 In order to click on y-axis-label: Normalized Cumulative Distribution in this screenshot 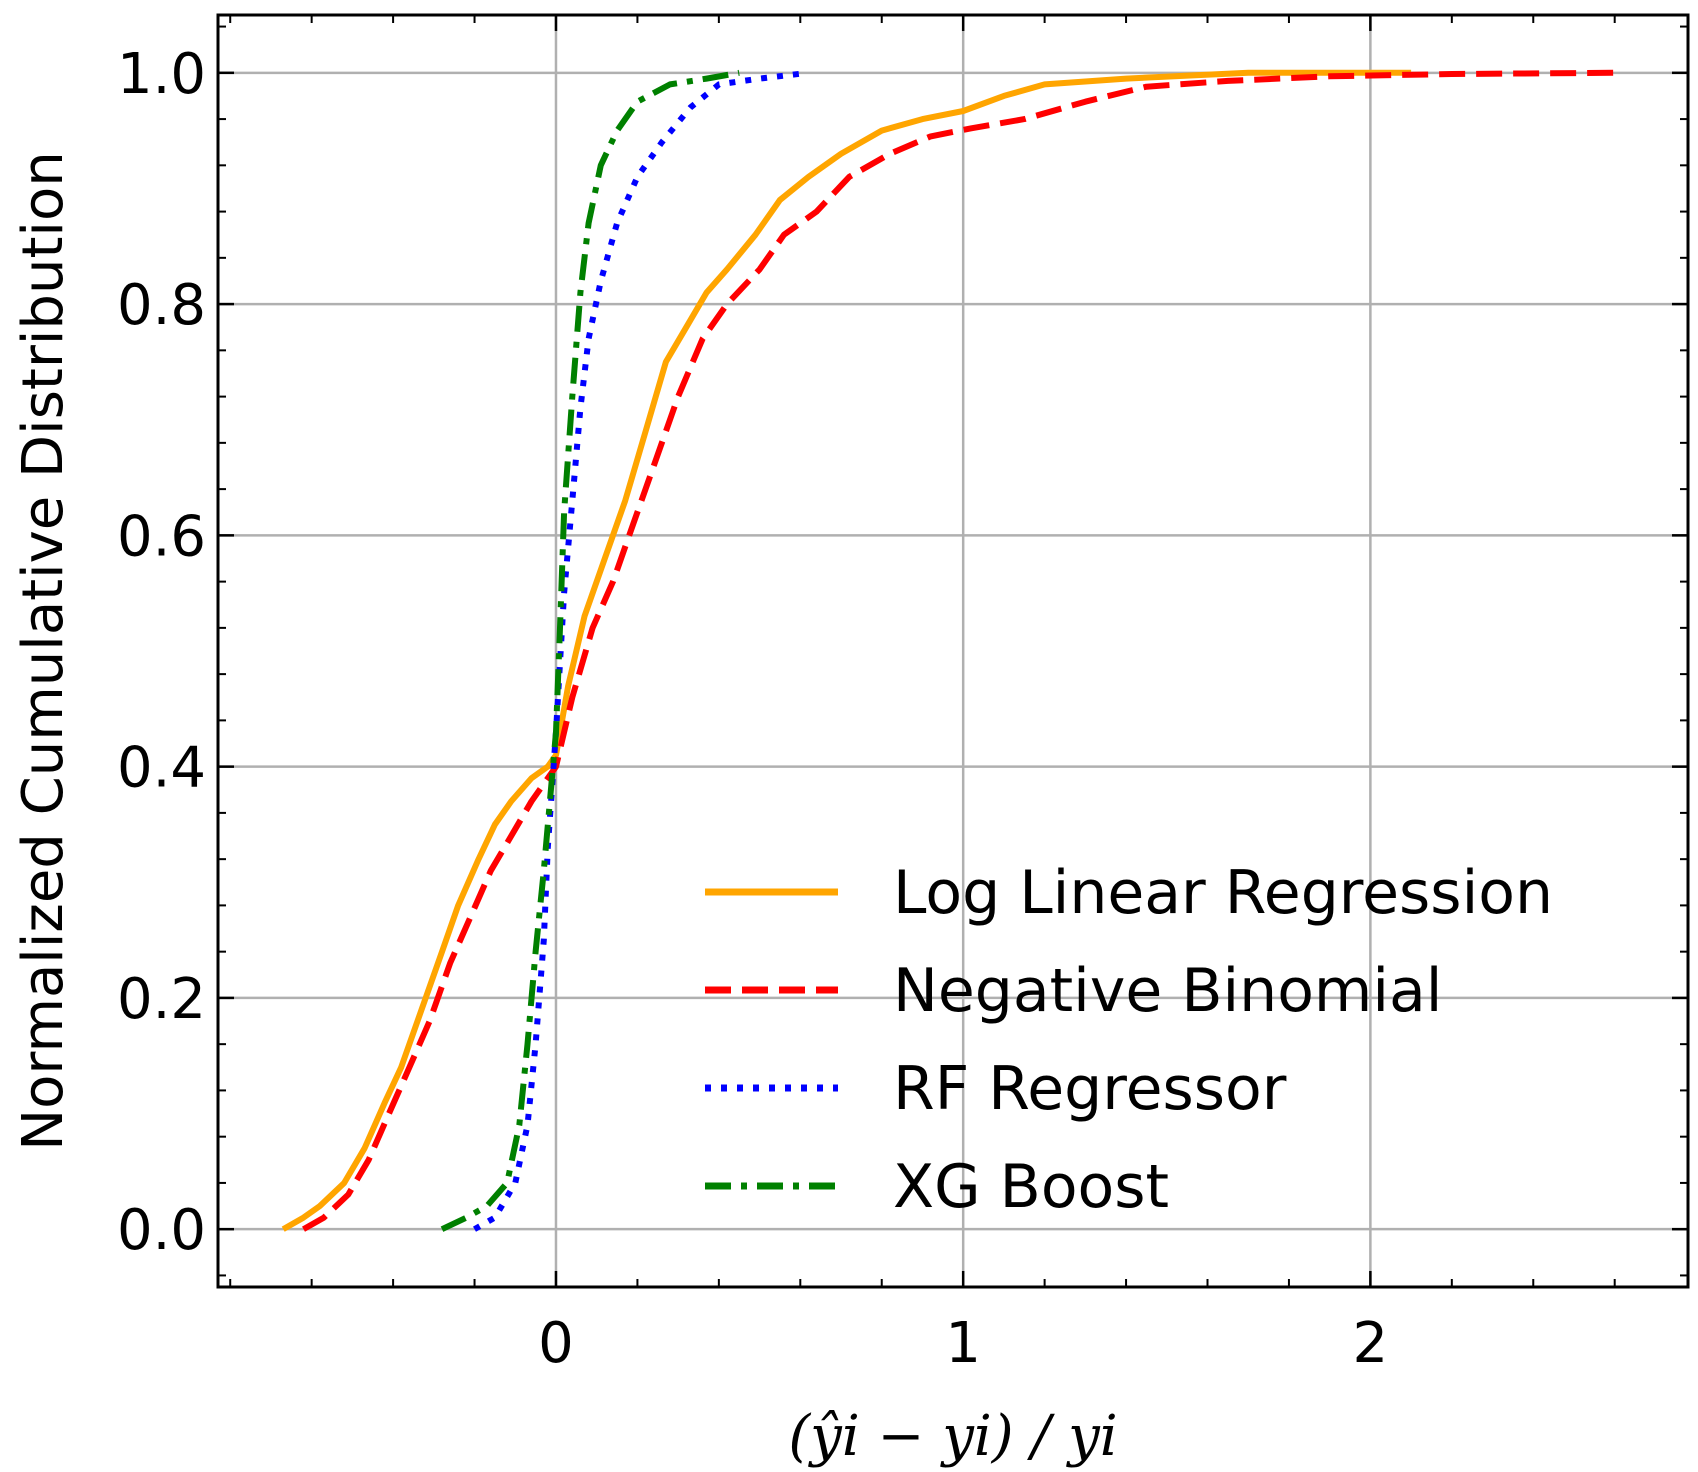, I will do `click(43, 651)`.